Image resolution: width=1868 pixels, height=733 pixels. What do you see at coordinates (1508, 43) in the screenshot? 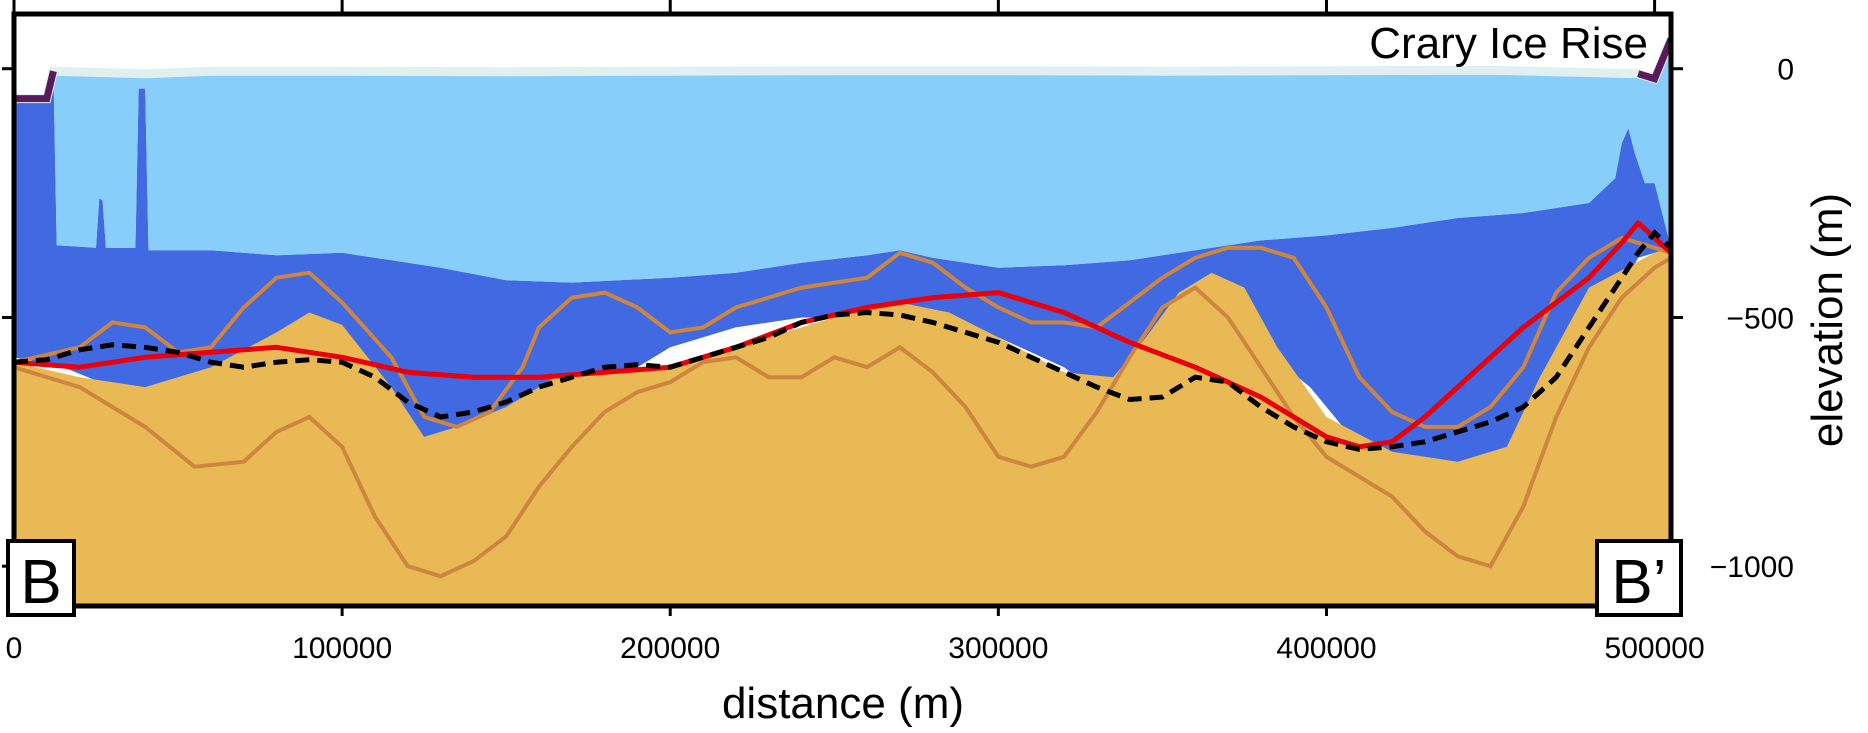
I see `chart-title: Crary Ice Rise` at bounding box center [1508, 43].